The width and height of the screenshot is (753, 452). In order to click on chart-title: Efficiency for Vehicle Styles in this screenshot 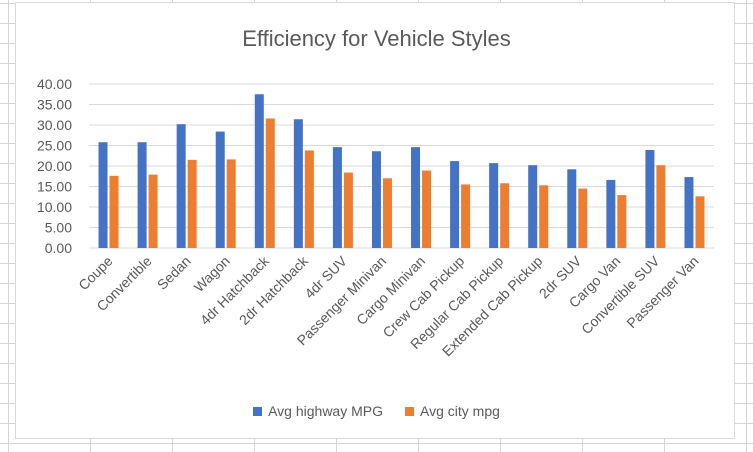, I will do `click(376, 38)`.